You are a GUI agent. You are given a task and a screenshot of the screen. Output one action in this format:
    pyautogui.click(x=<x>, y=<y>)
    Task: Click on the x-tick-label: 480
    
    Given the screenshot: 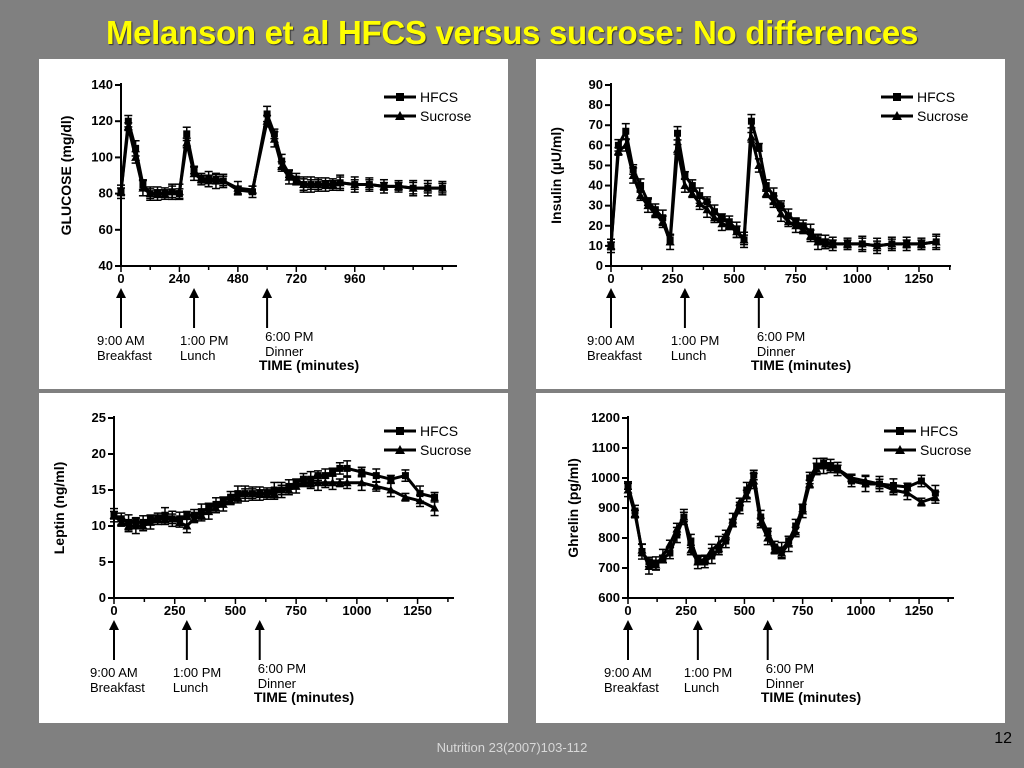 What is the action you would take?
    pyautogui.click(x=238, y=278)
    